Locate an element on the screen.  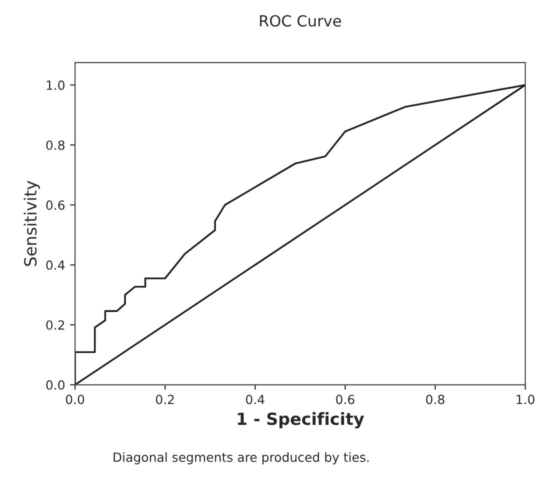
text: Diagonal segments are produced by ties. is located at coordinates (241, 458).